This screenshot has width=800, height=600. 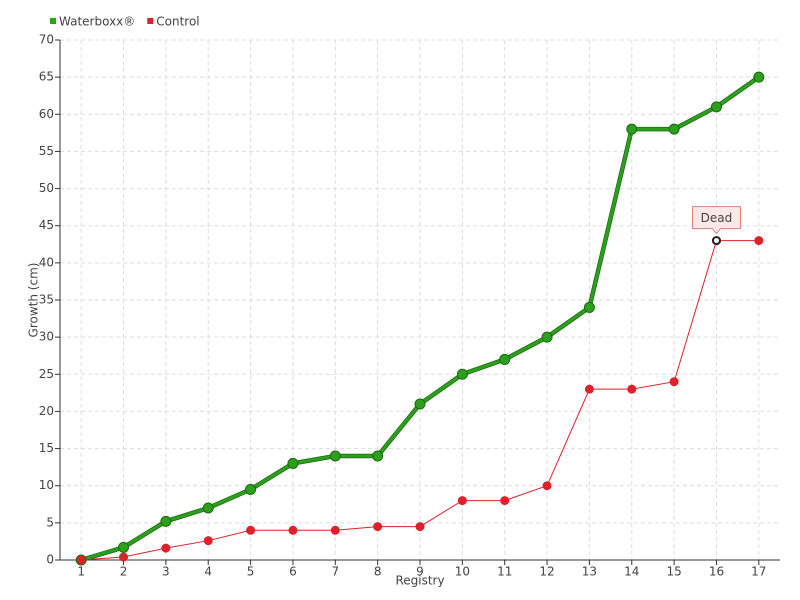 What do you see at coordinates (546, 572) in the screenshot?
I see `x-tick-label: 12` at bounding box center [546, 572].